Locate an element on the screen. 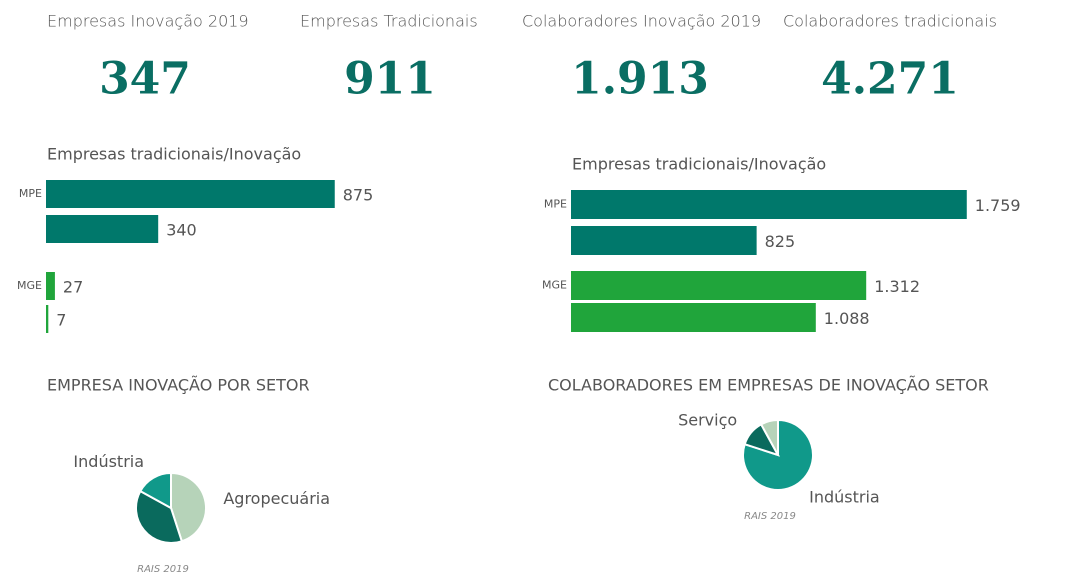 This screenshot has width=1070, height=578. chart-title: EMPRESA INOVAÇÃO POR SETOR is located at coordinates (178, 385).